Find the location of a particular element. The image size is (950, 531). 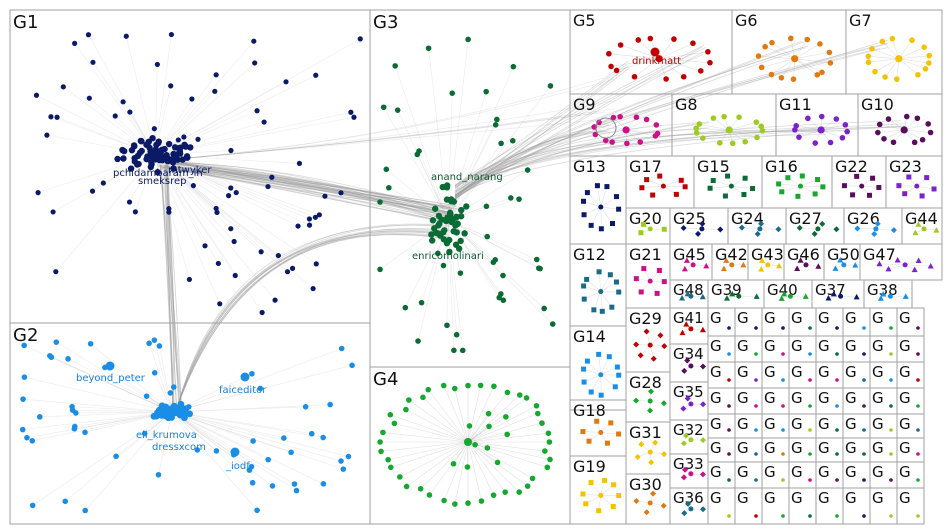

node-g32 is located at coordinates (683, 443).